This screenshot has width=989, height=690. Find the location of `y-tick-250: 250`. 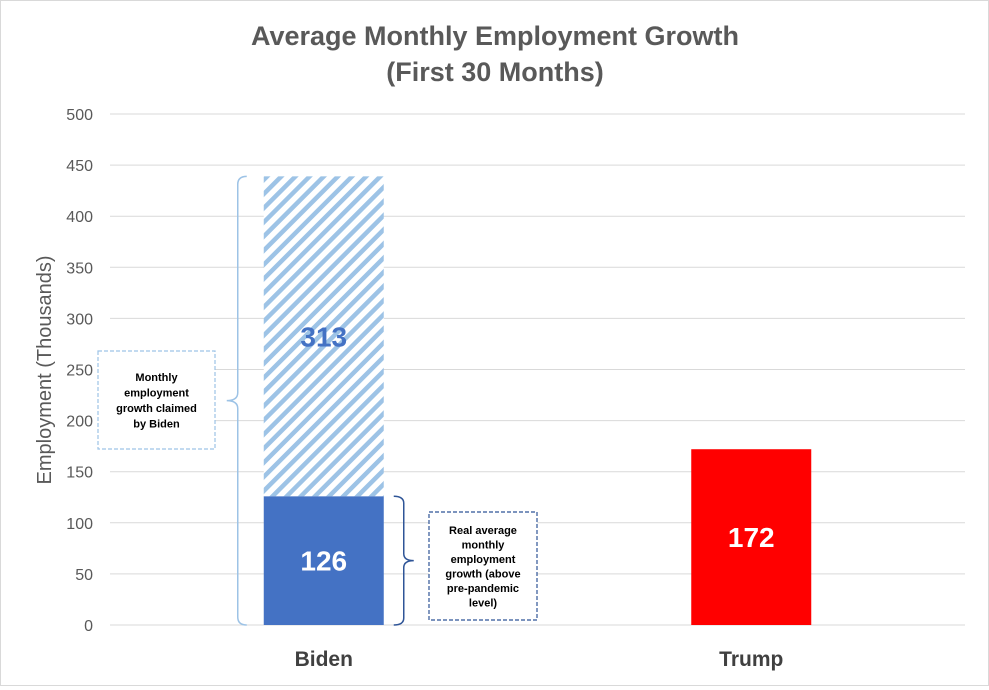

y-tick-250: 250 is located at coordinates (79, 371).